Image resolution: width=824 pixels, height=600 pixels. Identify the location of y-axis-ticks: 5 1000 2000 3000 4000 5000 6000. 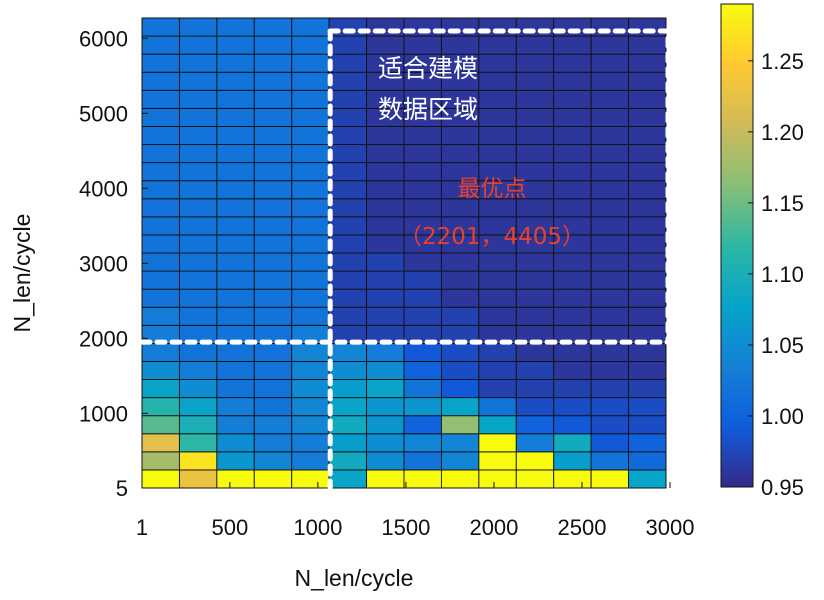
(113, 263).